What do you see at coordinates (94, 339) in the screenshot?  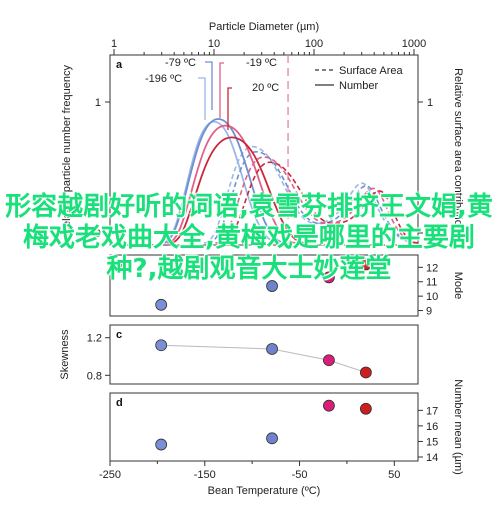 I see `y-axis-tick-label: 1.2` at bounding box center [94, 339].